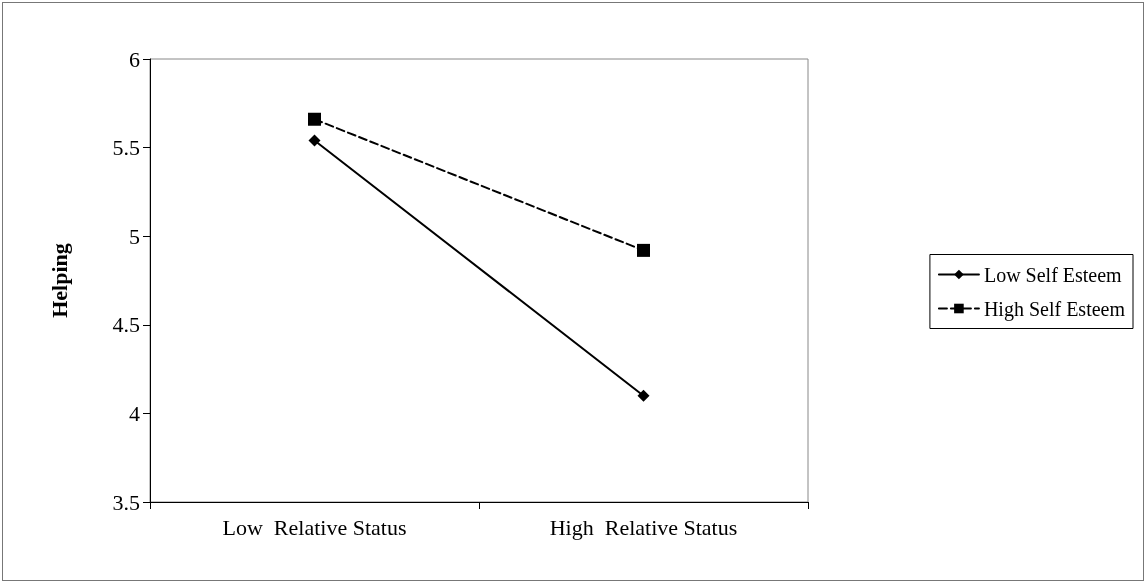 The image size is (1146, 583). I want to click on x-tick-label: High Relative Status, so click(643, 527).